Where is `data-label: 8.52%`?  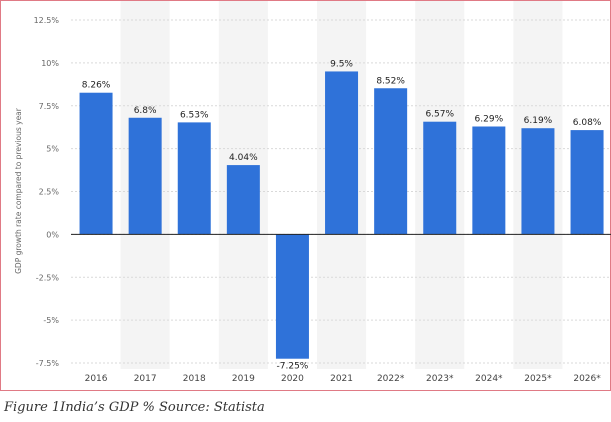
data-label: 8.52% is located at coordinates (390, 81).